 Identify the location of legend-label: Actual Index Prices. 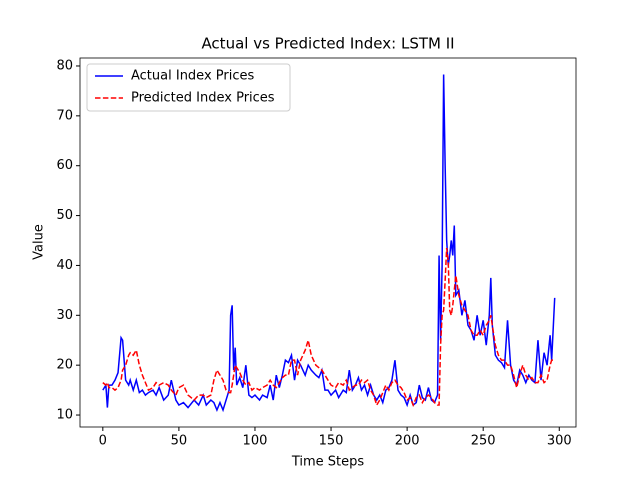
(192, 76).